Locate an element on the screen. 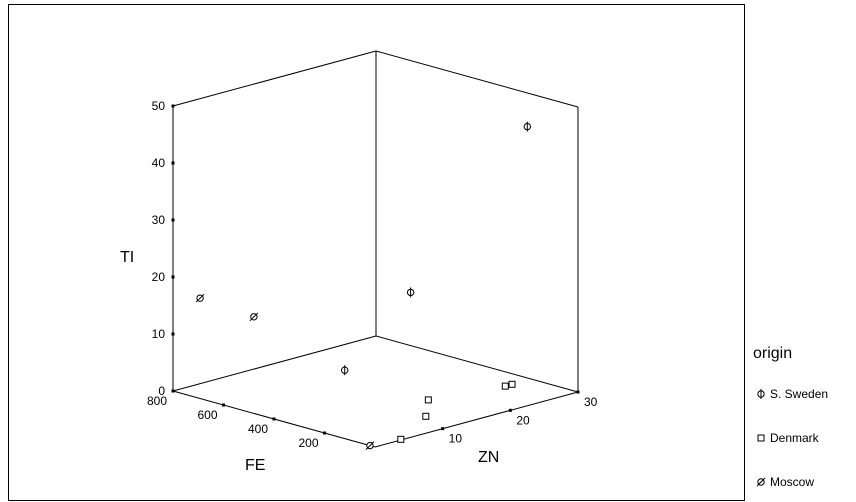 This screenshot has height=502, width=856. y-tick-label-1: 20 is located at coordinates (523, 420).